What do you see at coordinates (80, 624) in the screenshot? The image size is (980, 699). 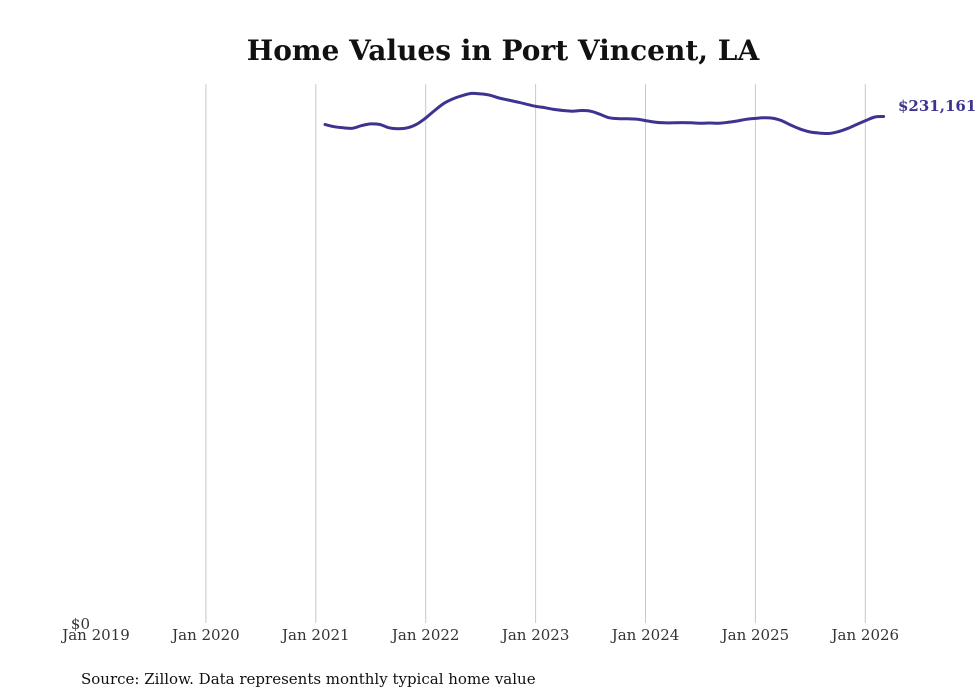 I see `y-tick-label-zero: $0` at bounding box center [80, 624].